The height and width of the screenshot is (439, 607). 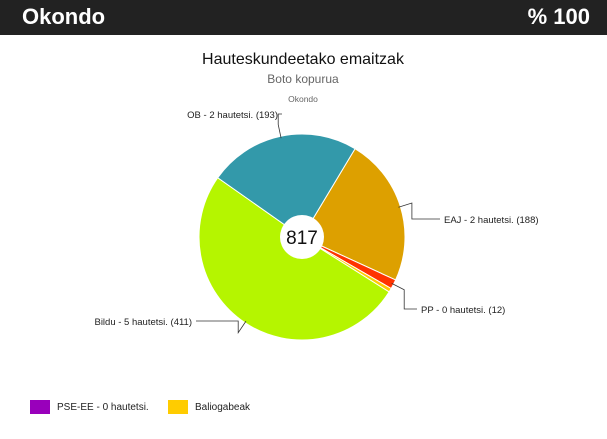 What do you see at coordinates (303, 17) in the screenshot?
I see `header-bar: Okondo % 100` at bounding box center [303, 17].